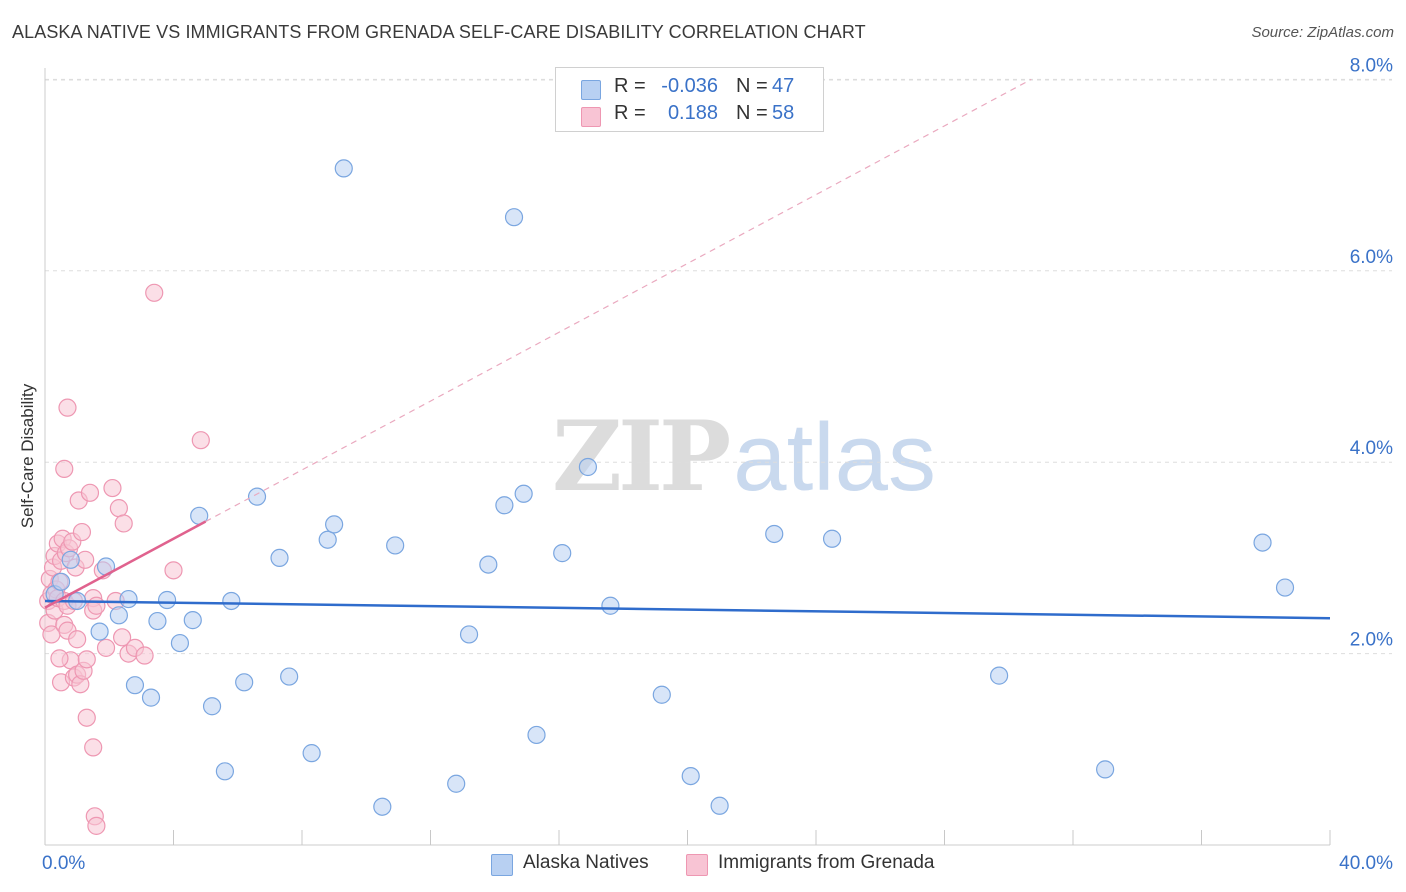 This screenshot has width=1406, height=892. What do you see at coordinates (586, 862) in the screenshot?
I see `alaska-legend-label: Alaska Natives` at bounding box center [586, 862].